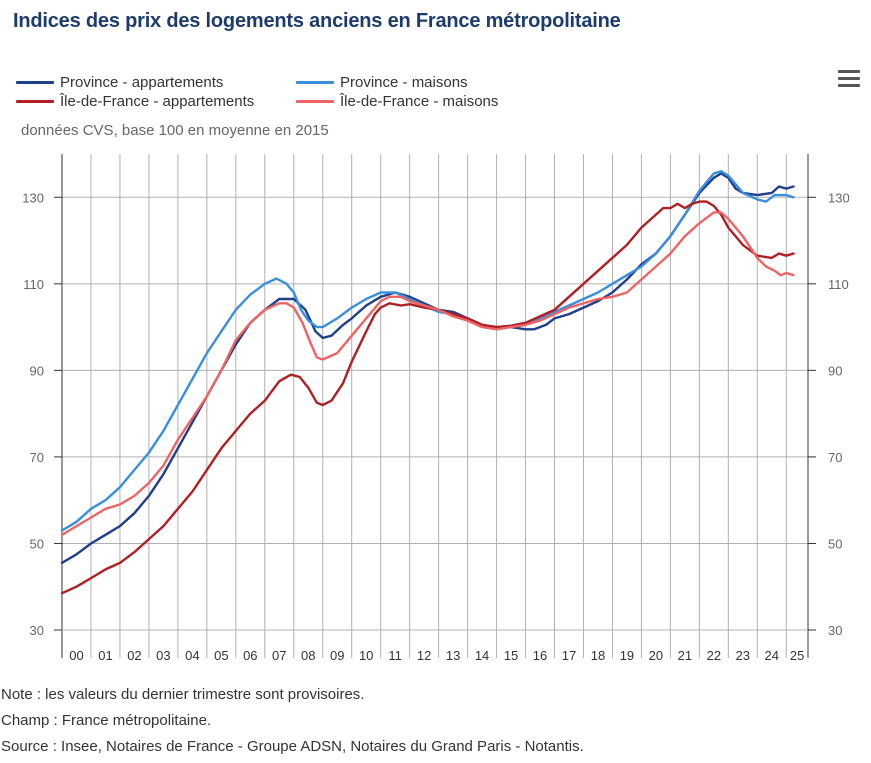 The height and width of the screenshot is (763, 871). What do you see at coordinates (839, 197) in the screenshot?
I see `y-tick-label-right: 130` at bounding box center [839, 197].